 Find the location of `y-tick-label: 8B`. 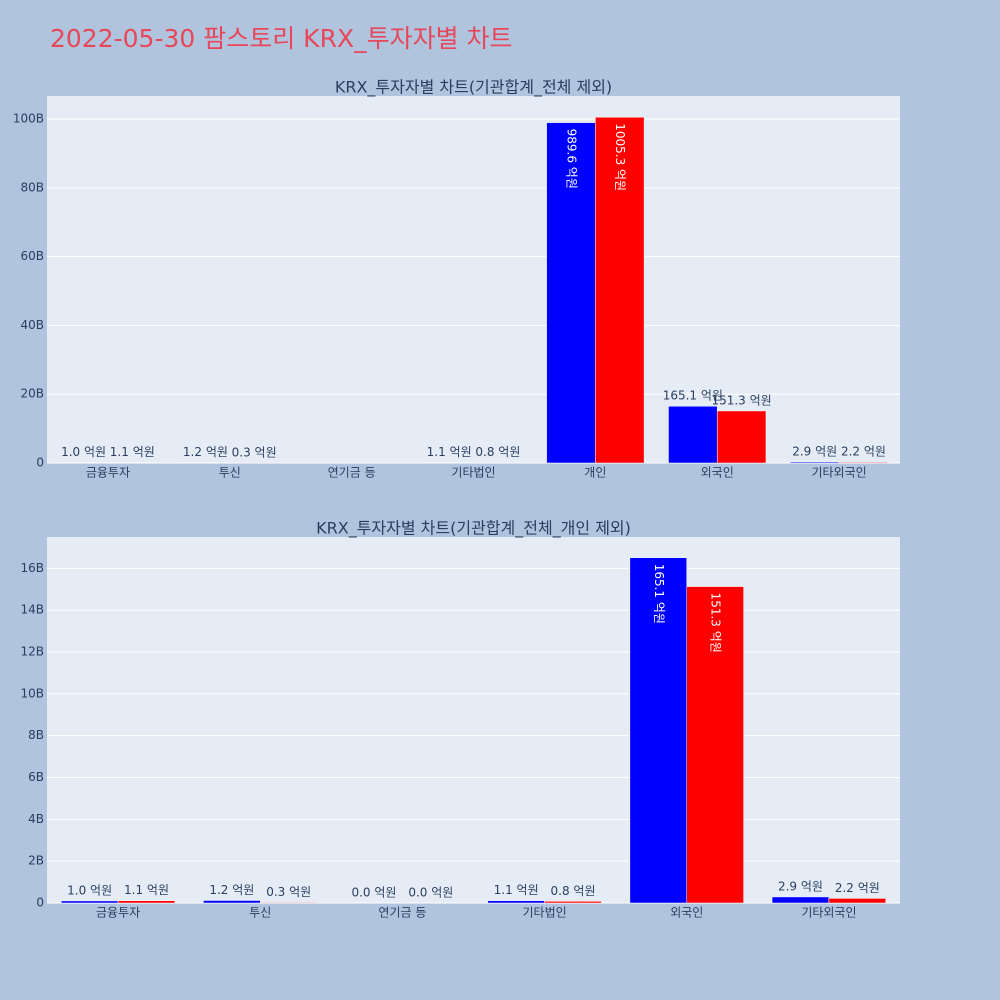

y-tick-label: 8B is located at coordinates (36, 735).